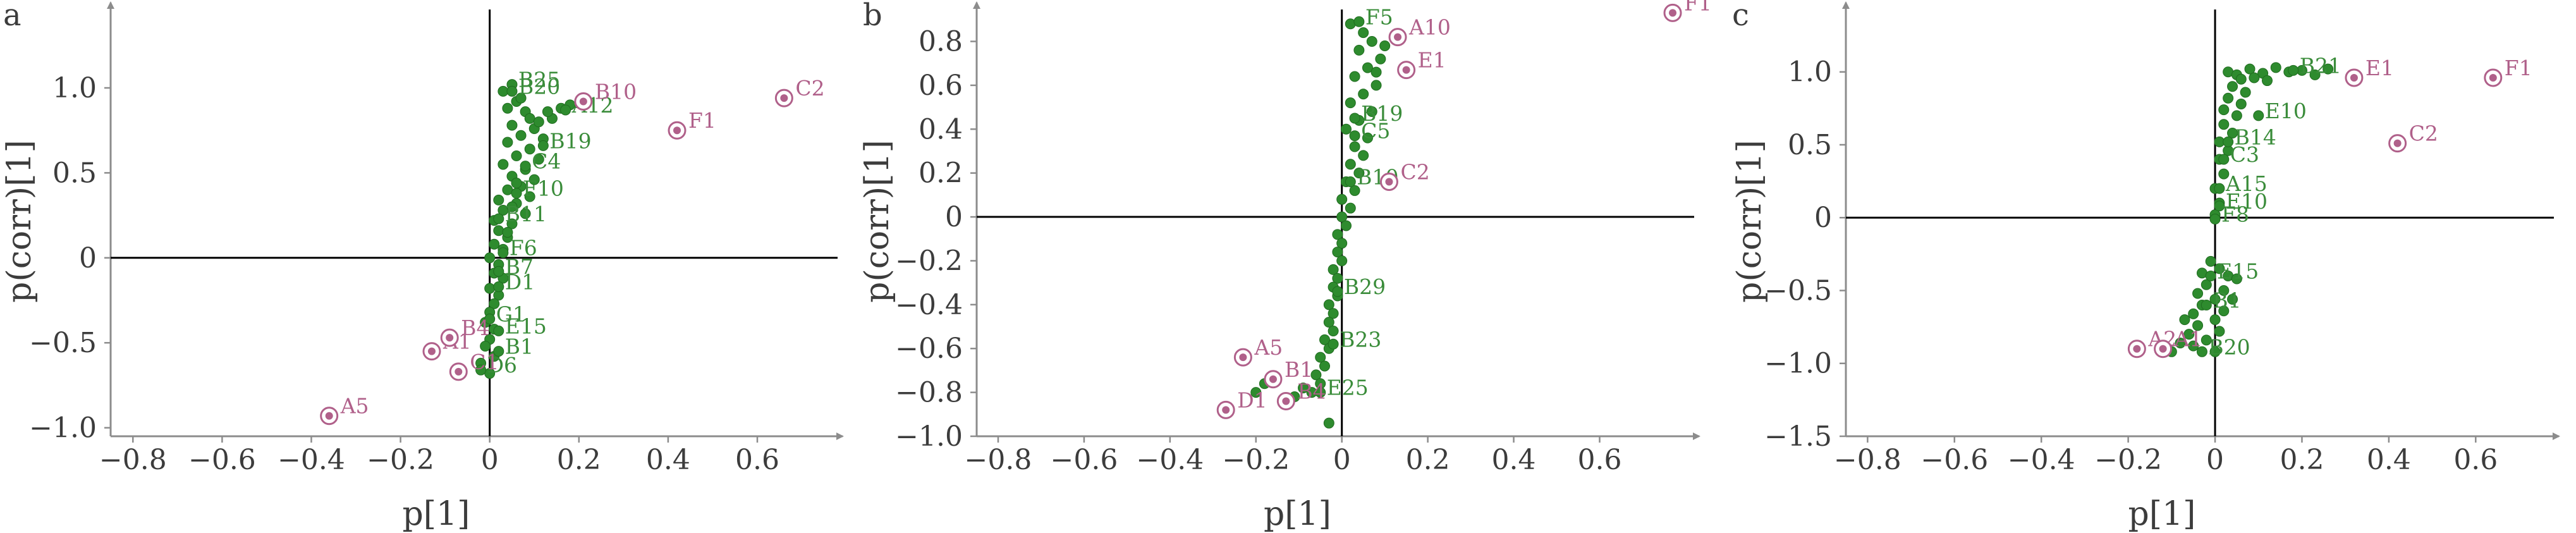 Image resolution: width=2576 pixels, height=533 pixels. What do you see at coordinates (1599, 460) in the screenshot?
I see `x-tick-label: 0.6` at bounding box center [1599, 460].